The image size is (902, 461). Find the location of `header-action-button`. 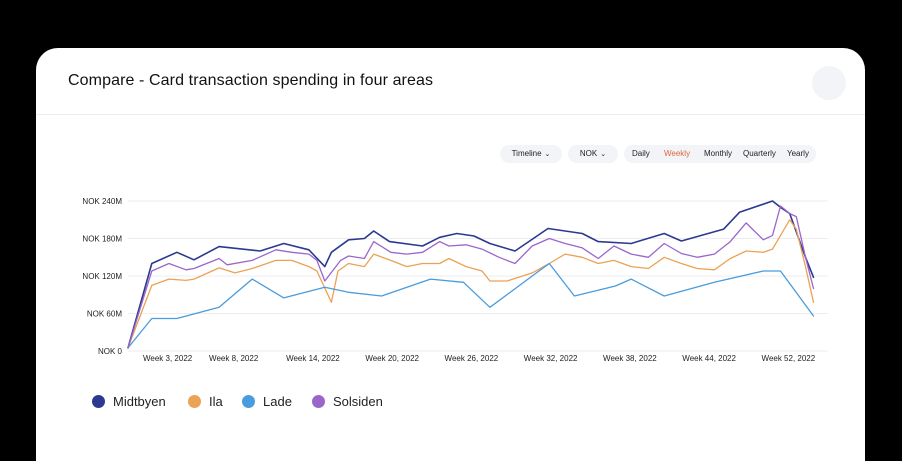

header-action-button is located at coordinates (829, 83).